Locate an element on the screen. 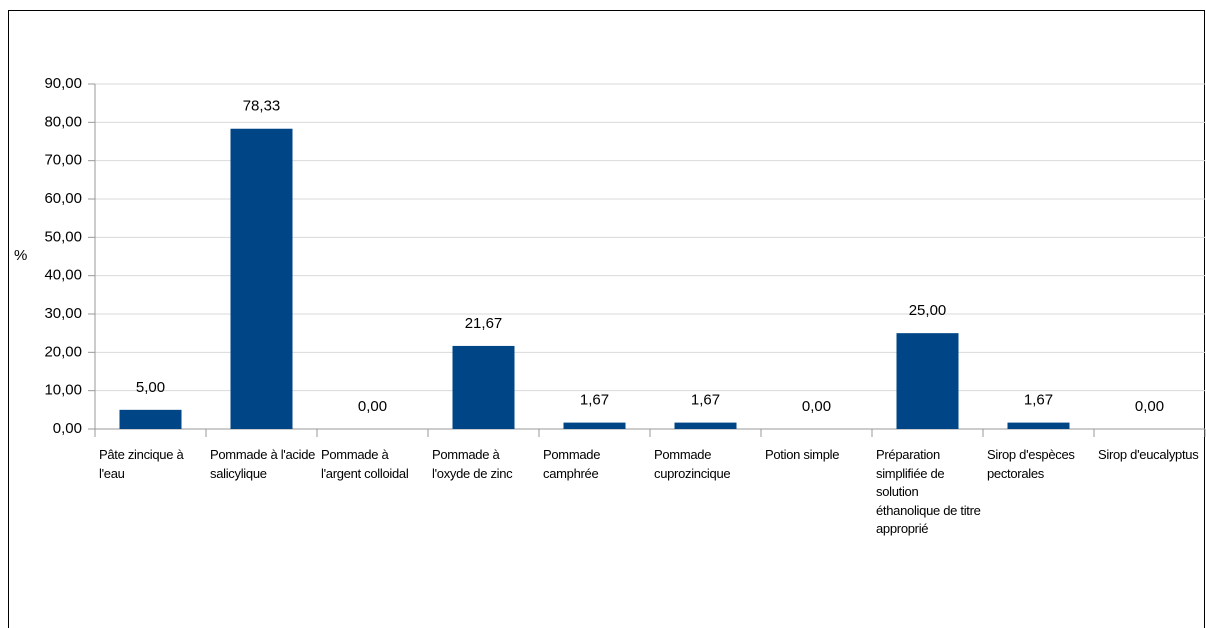 This screenshot has height=628, width=1206. y-tick-label: 30,00 is located at coordinates (63, 313).